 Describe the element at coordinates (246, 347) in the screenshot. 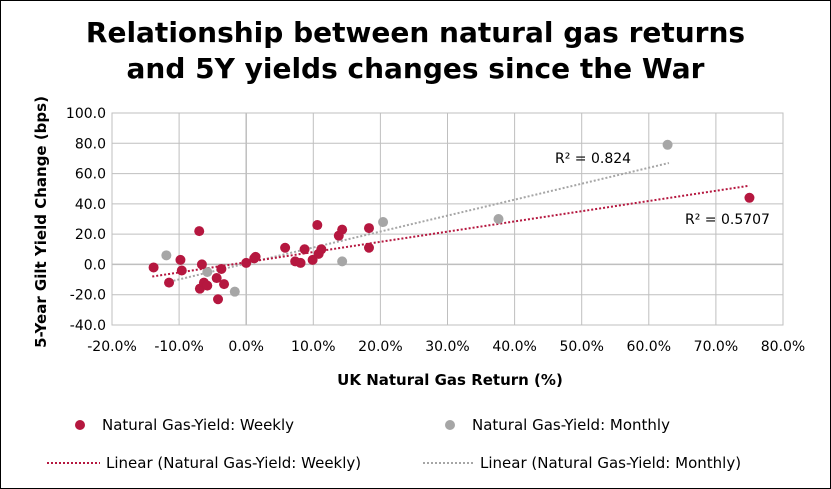

I see `x-tick-label: 0.0%` at that location.